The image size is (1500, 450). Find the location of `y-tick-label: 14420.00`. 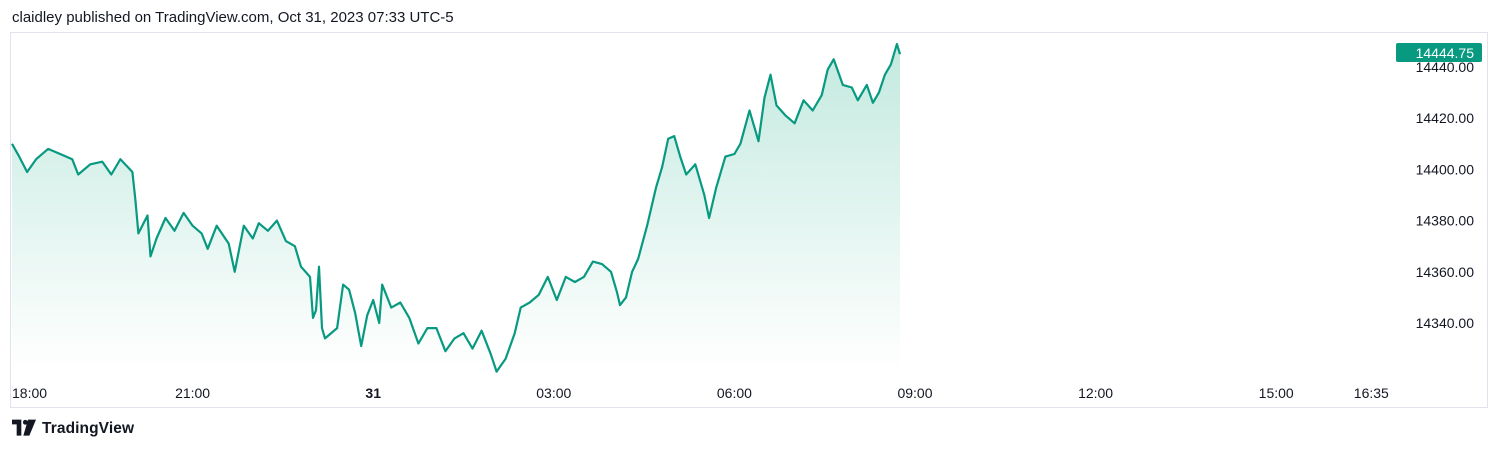

y-tick-label: 14420.00 is located at coordinates (1445, 118).